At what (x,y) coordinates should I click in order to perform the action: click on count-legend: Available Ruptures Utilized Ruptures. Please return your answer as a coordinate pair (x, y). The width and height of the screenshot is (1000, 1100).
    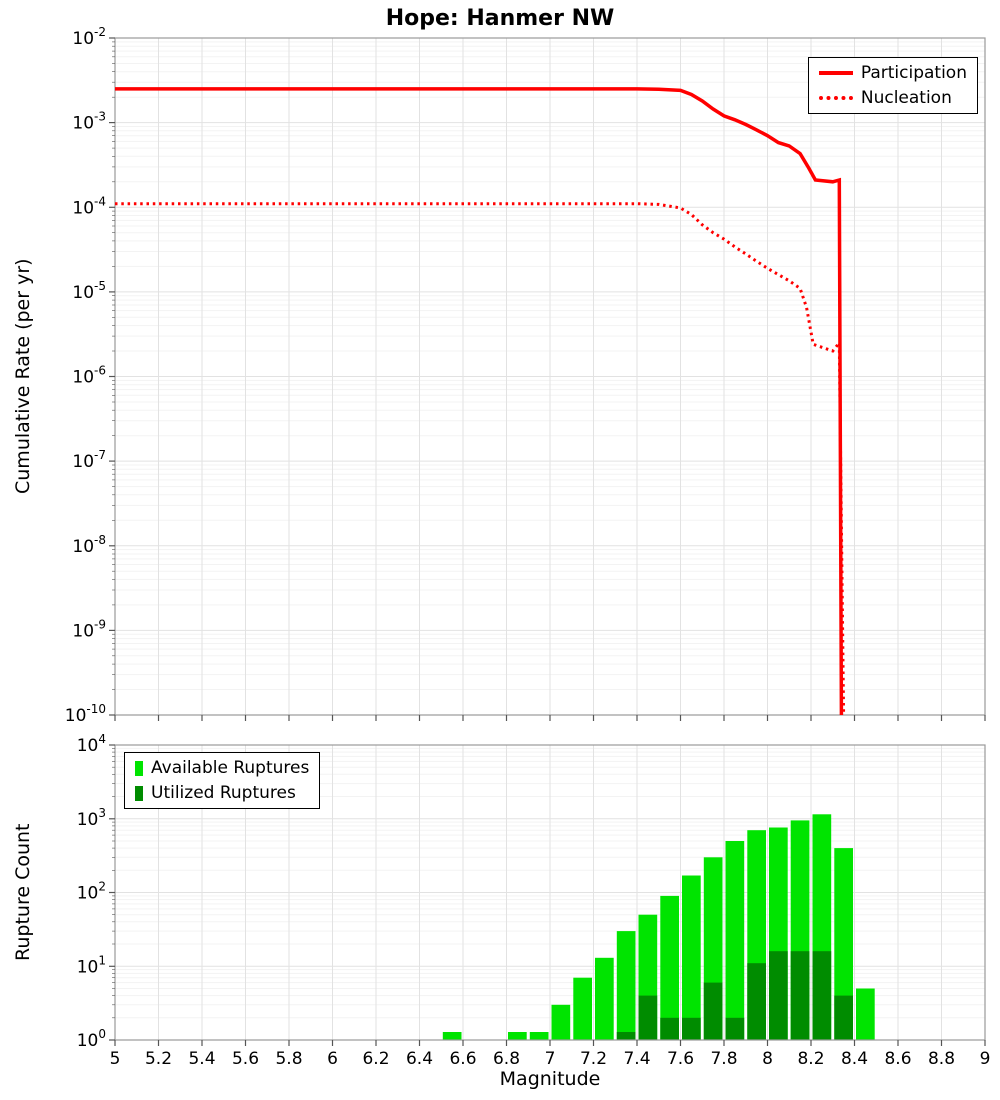
    Looking at the image, I should click on (222, 780).